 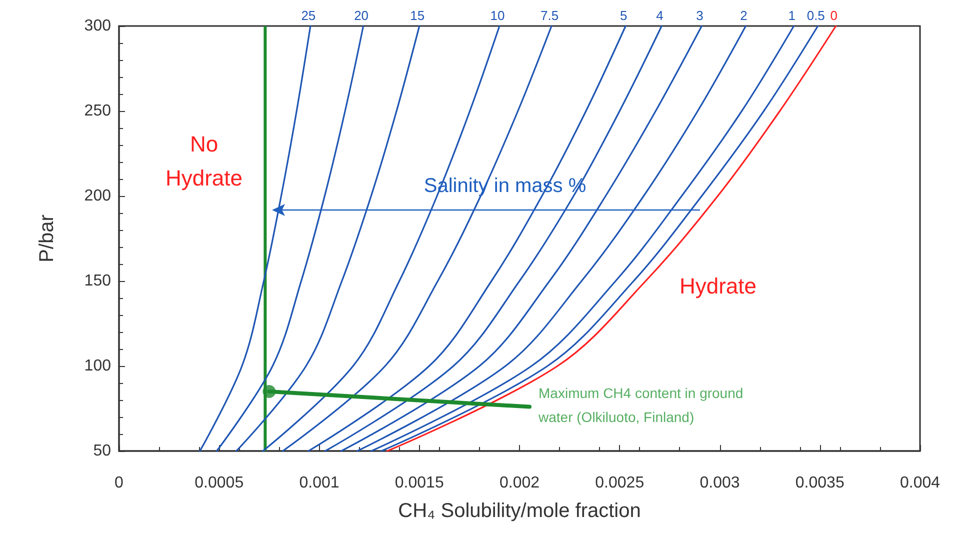 I want to click on x-tick-label: 0.004, so click(x=920, y=483).